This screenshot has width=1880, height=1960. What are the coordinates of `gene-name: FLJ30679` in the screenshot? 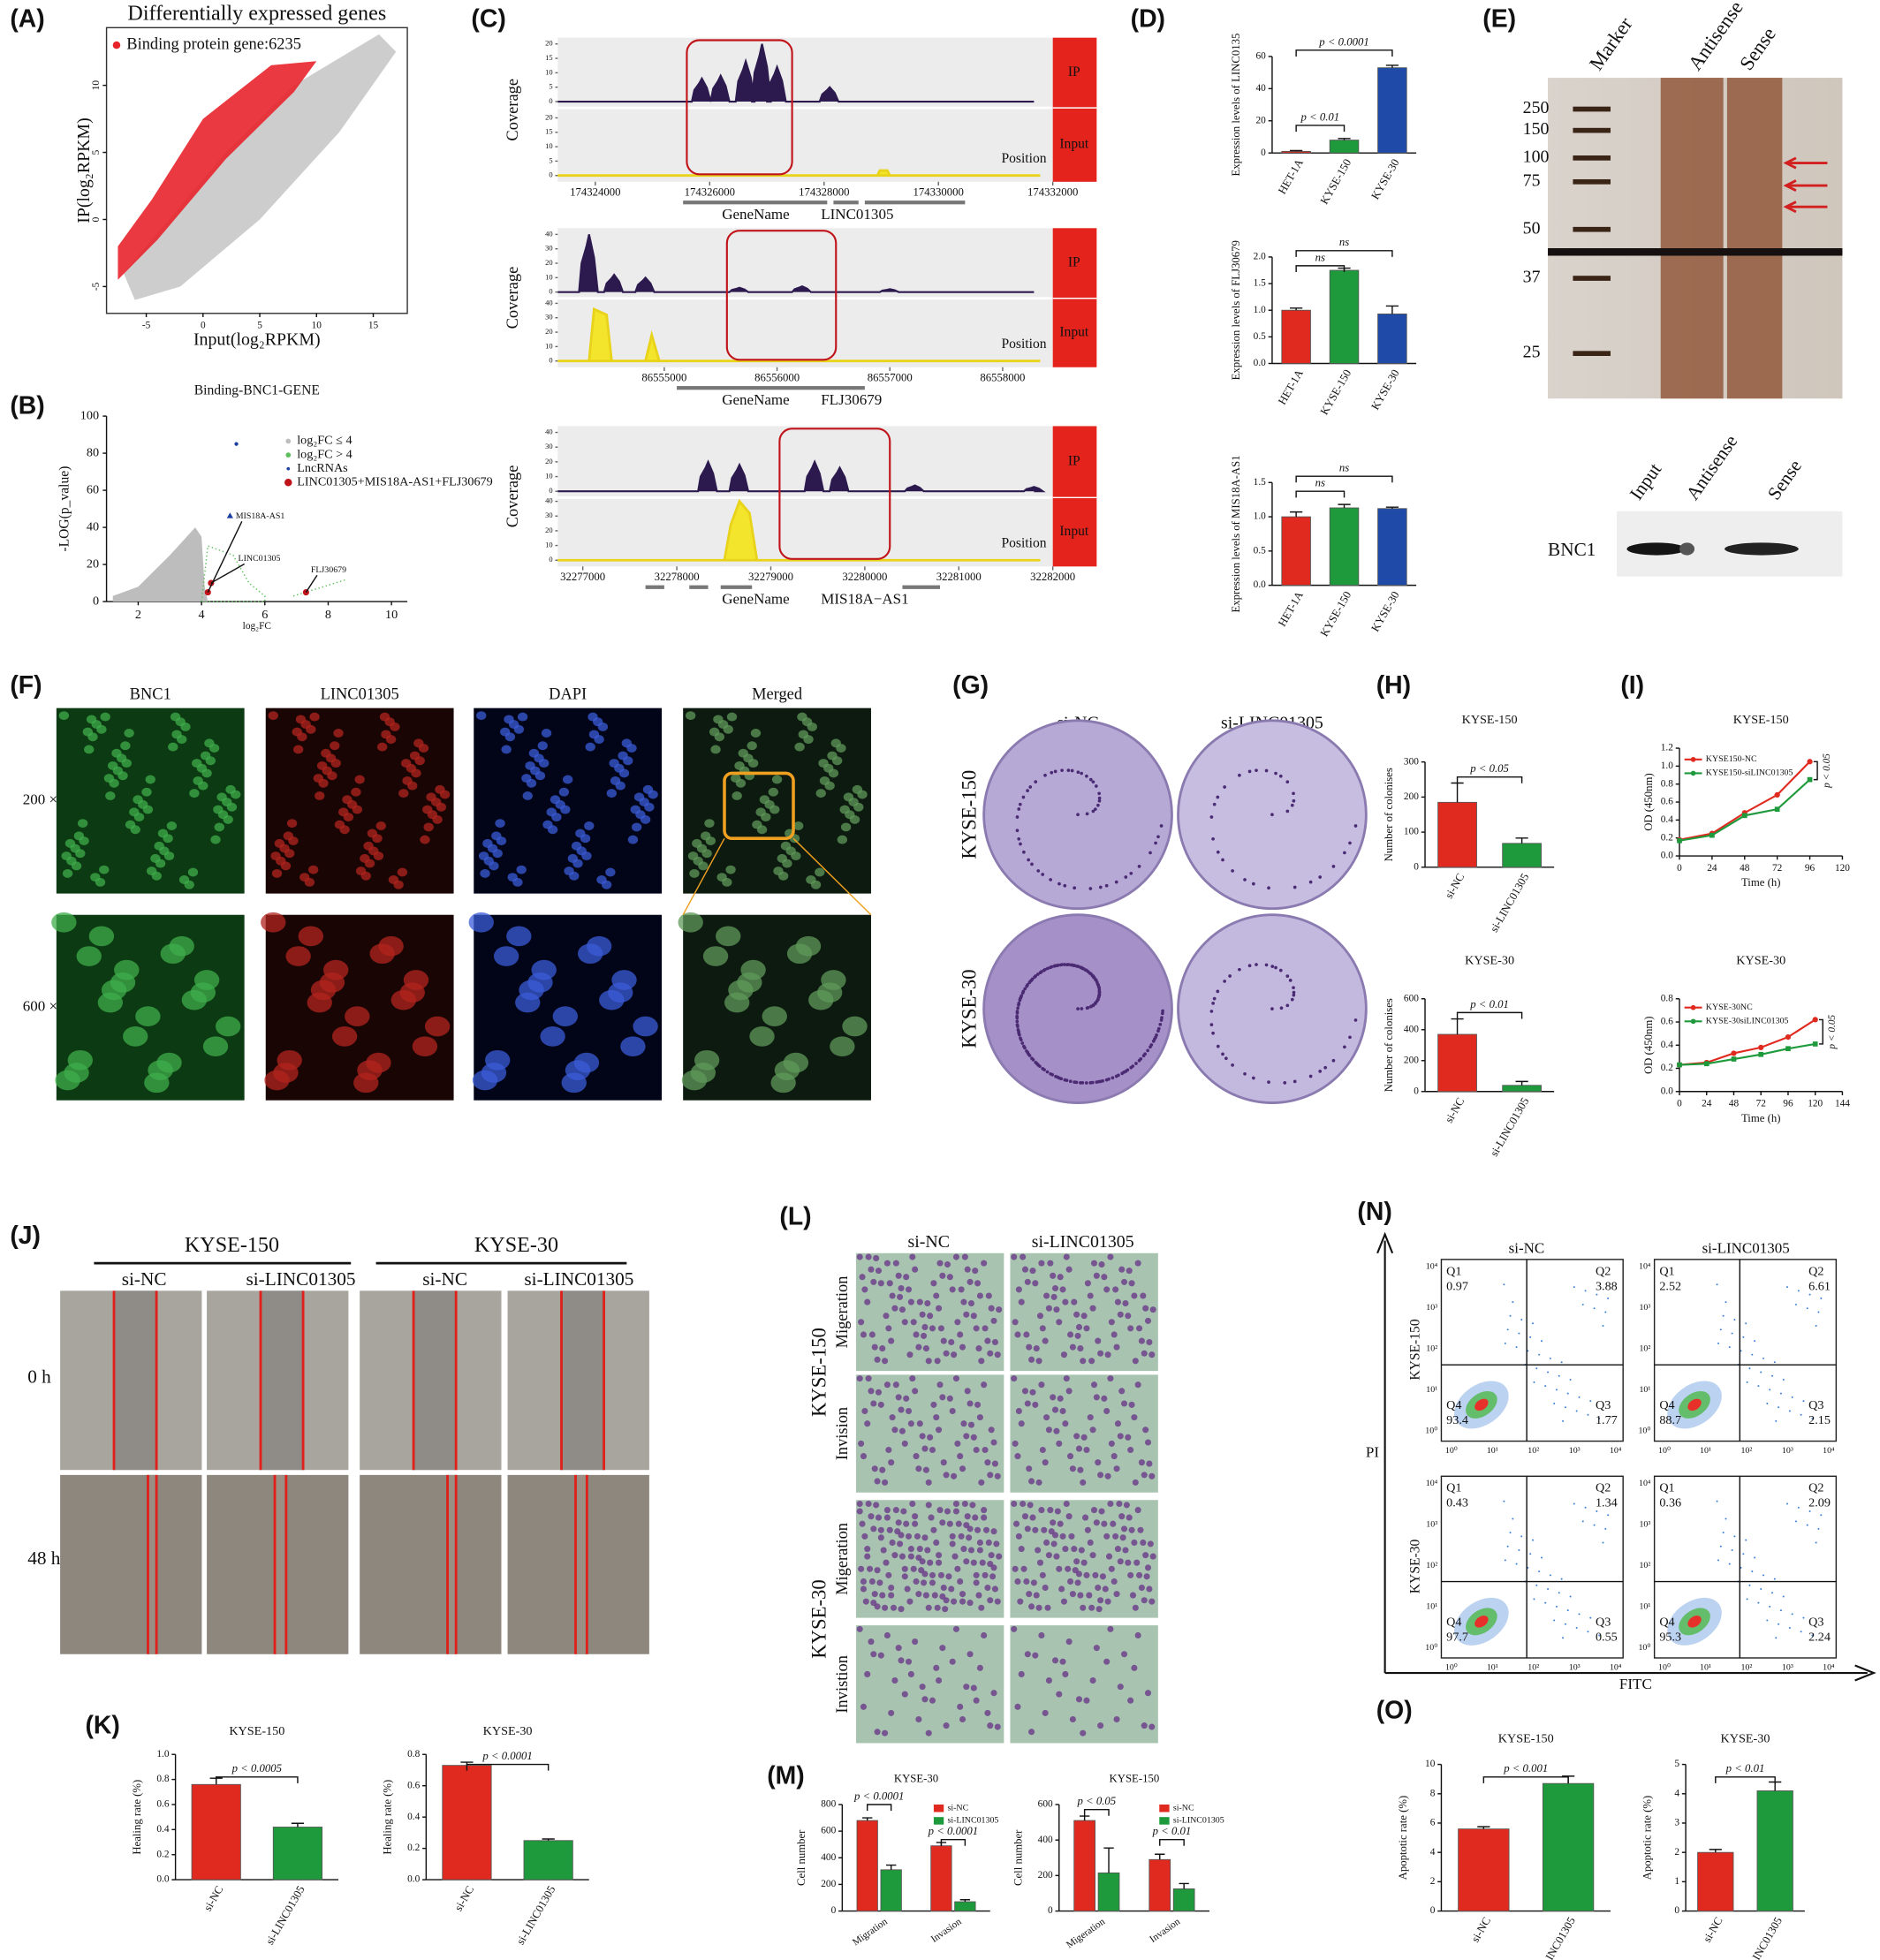 It's located at (852, 399).